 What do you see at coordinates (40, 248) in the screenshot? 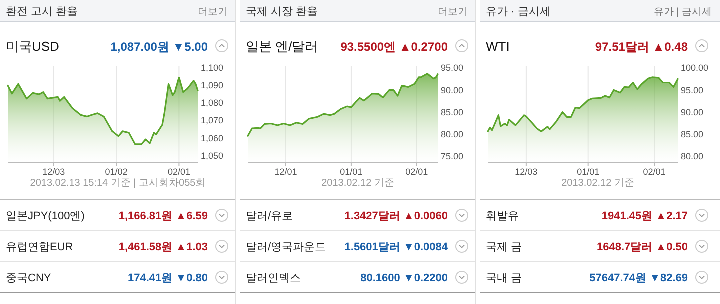
I see `text: 유럽연합EUR` at bounding box center [40, 248].